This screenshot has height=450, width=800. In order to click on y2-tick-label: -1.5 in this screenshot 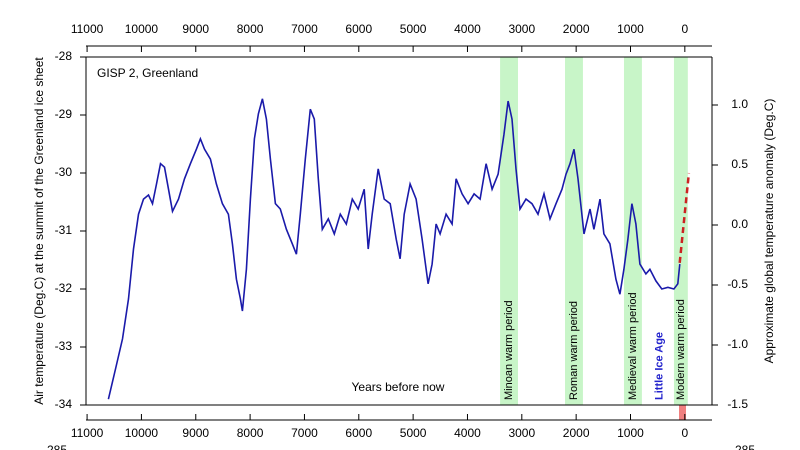, I will do `click(737, 404)`.